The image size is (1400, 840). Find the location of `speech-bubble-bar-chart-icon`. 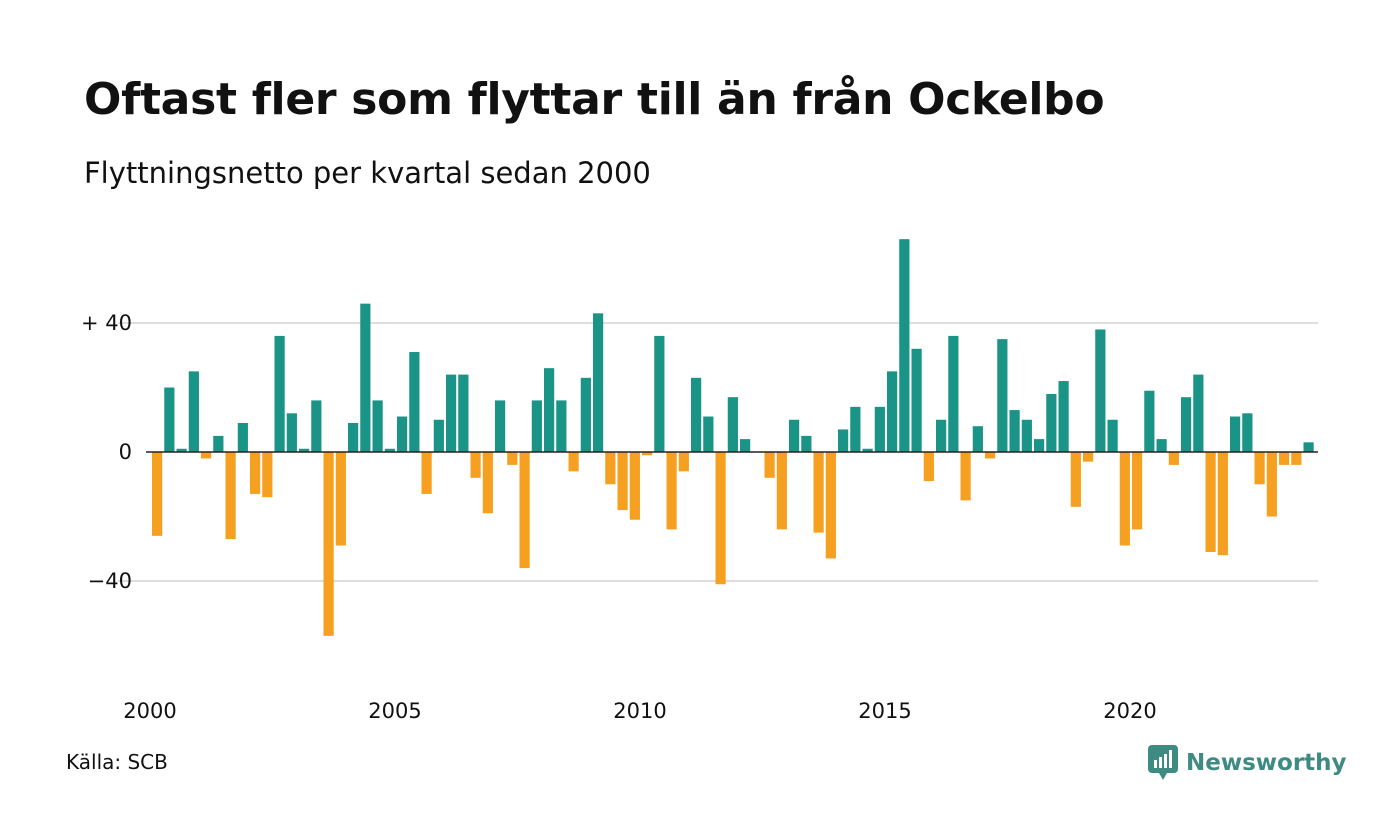

speech-bubble-bar-chart-icon is located at coordinates (1163, 762).